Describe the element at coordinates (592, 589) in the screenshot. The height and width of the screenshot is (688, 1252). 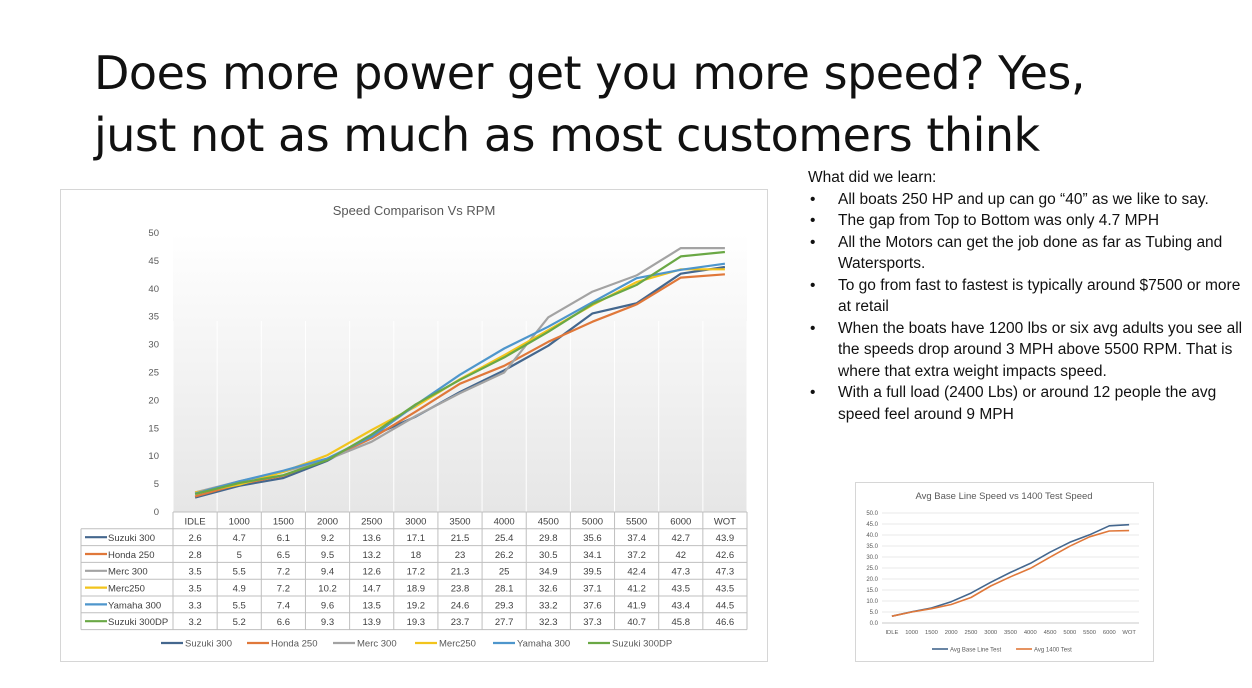
I see `data-label: 37.1` at that location.